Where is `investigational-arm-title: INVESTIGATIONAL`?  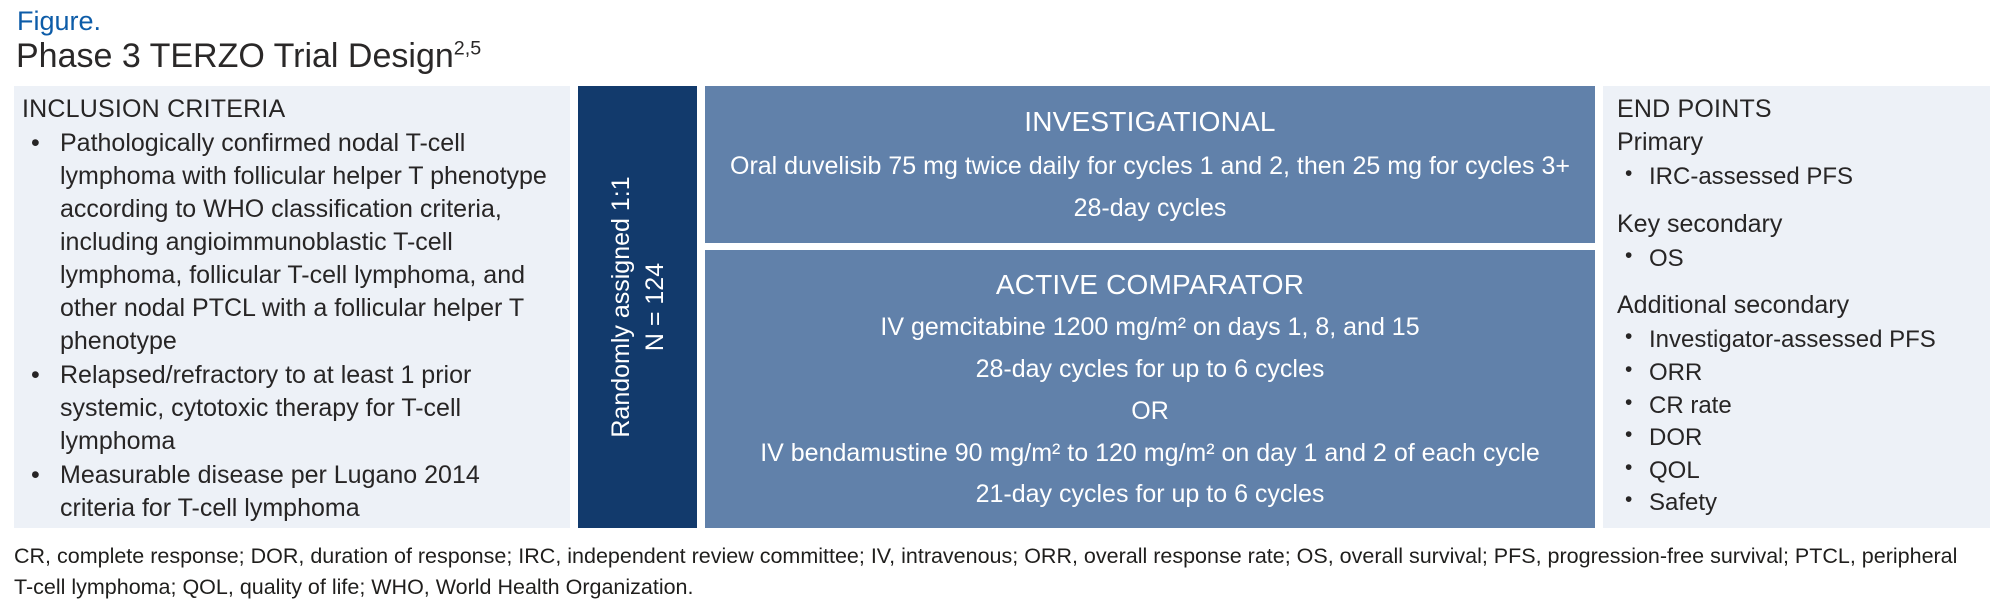
investigational-arm-title: INVESTIGATIONAL is located at coordinates (1150, 121).